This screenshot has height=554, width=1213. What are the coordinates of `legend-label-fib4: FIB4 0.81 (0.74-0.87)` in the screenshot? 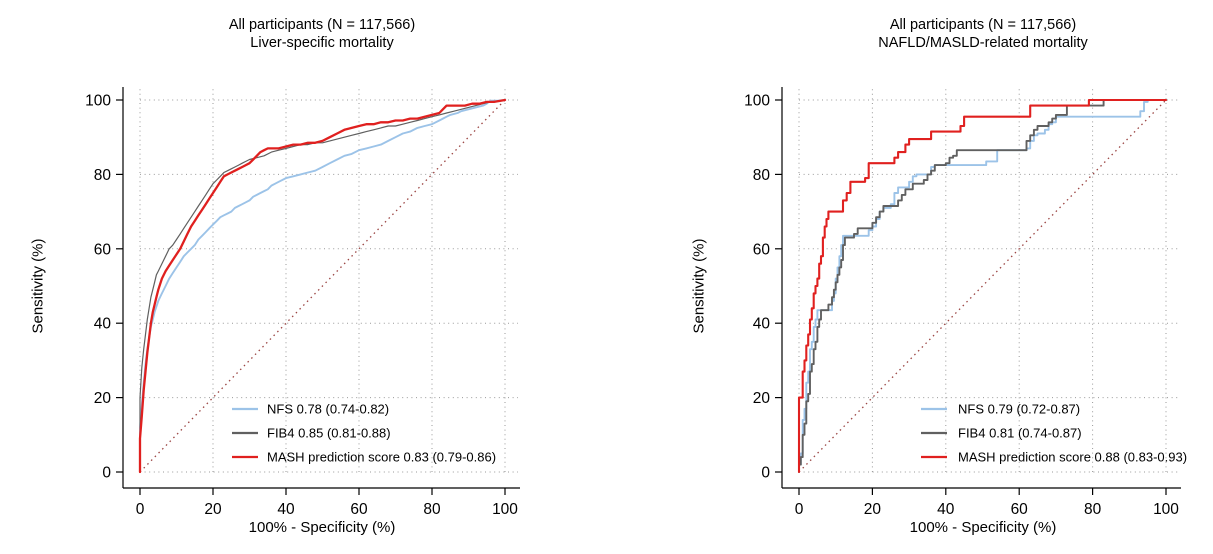 It's located at (1020, 433).